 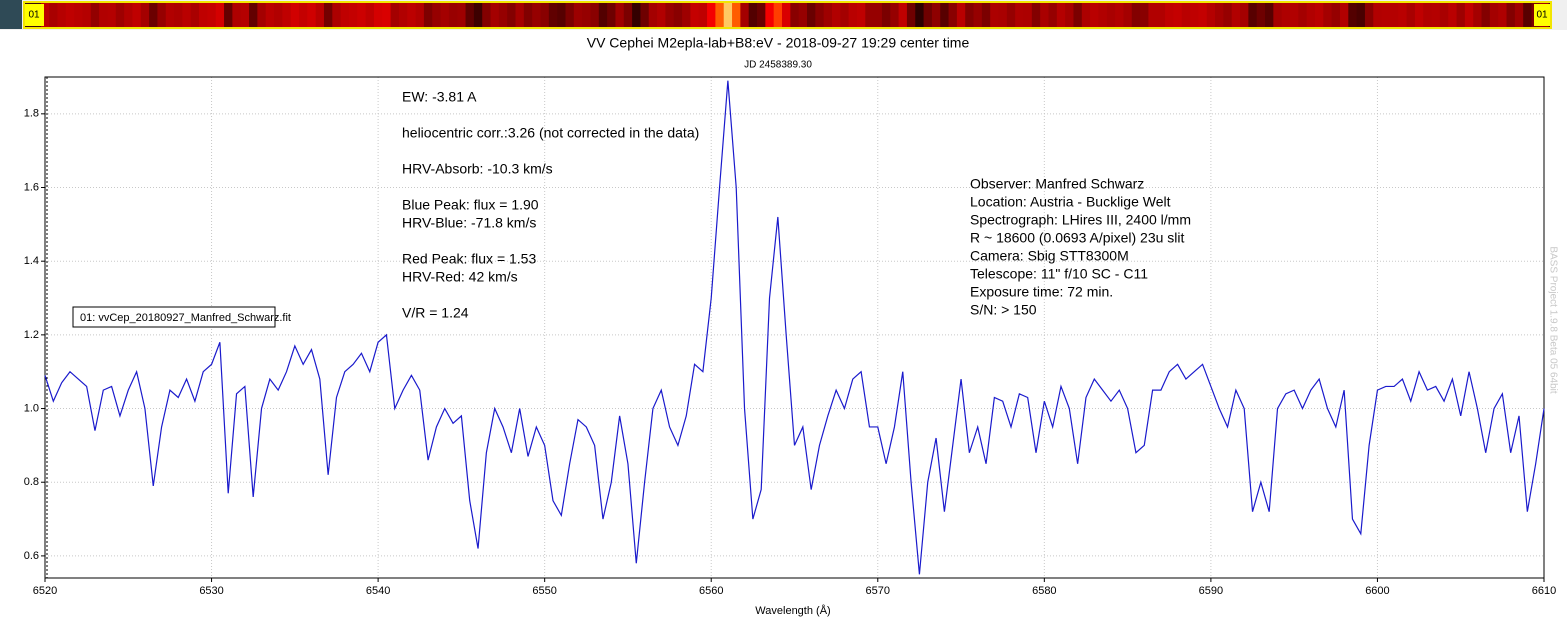 I want to click on x-tick-label: 6560, so click(x=711, y=591).